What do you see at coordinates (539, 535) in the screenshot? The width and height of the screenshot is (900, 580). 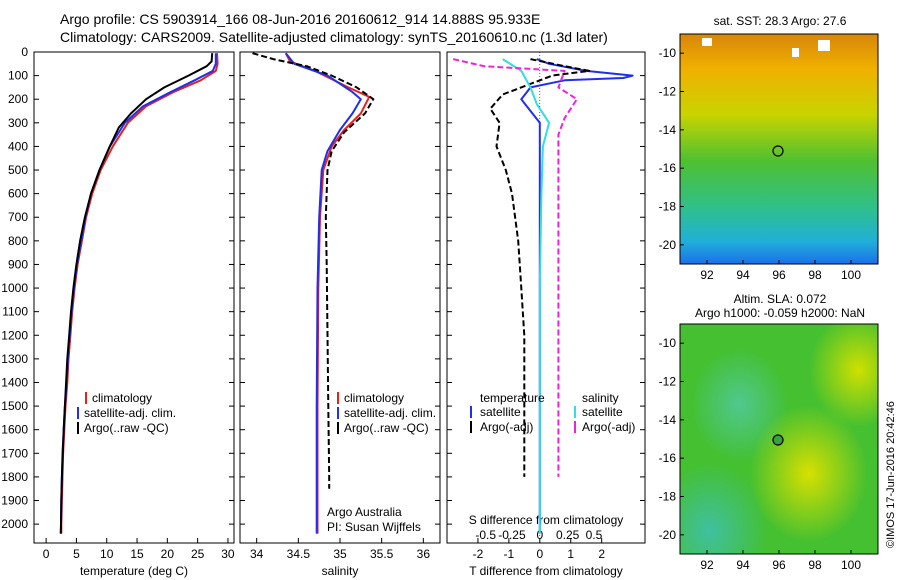 I see `s-diff-tick-label: 0` at bounding box center [539, 535].